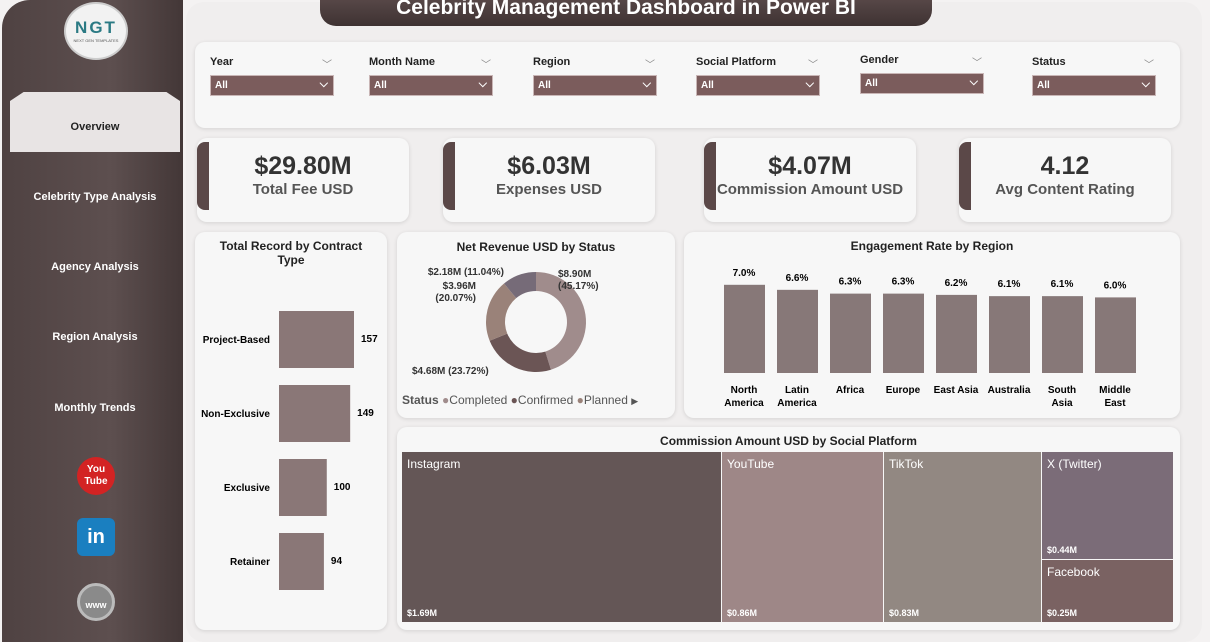 This screenshot has width=1210, height=642. Describe the element at coordinates (1062, 390) in the screenshot. I see `category-label: South` at that location.